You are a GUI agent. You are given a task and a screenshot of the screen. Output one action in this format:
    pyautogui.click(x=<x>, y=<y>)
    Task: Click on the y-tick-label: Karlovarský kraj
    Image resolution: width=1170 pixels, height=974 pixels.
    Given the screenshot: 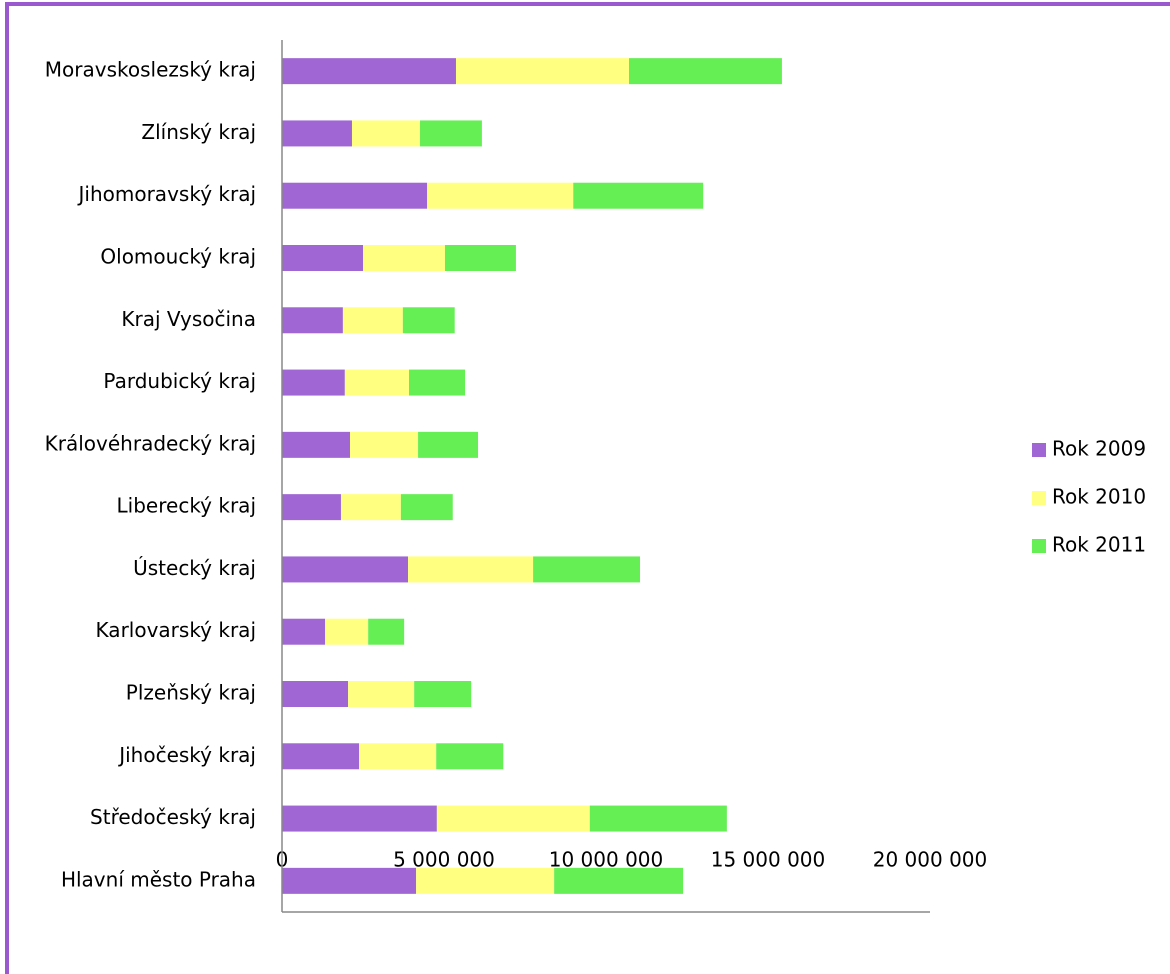 What is the action you would take?
    pyautogui.click(x=176, y=630)
    